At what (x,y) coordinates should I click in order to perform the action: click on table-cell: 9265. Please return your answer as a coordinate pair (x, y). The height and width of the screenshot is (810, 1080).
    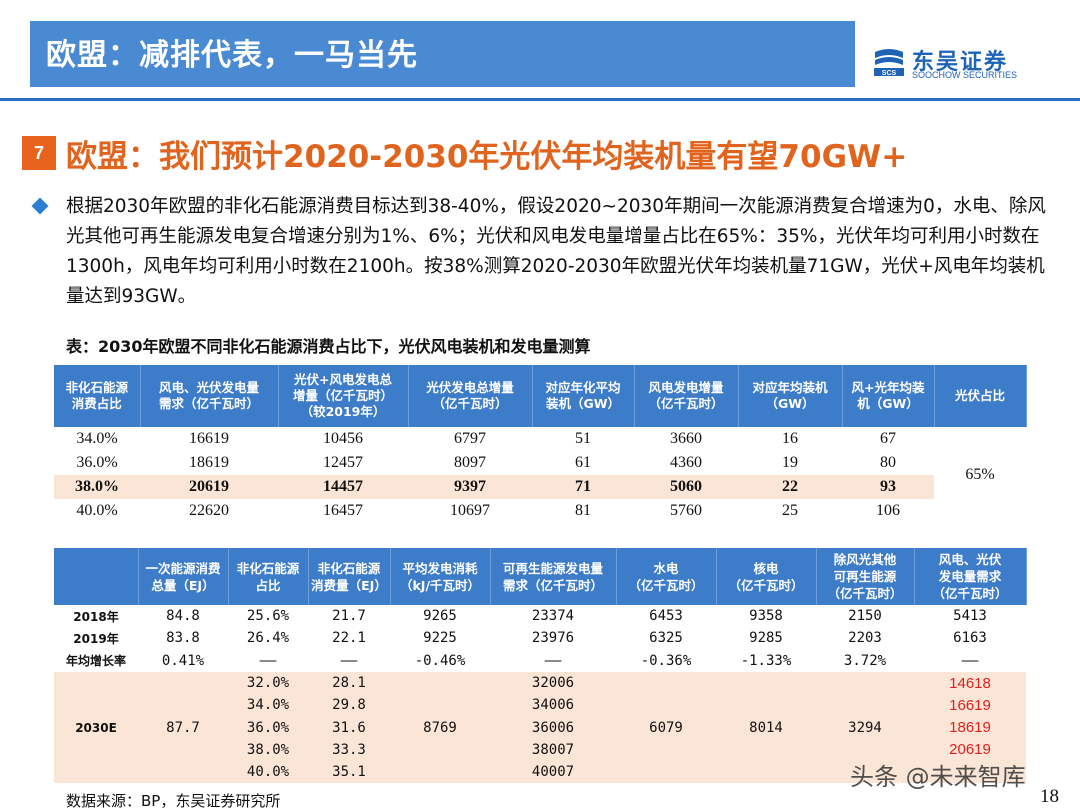
    Looking at the image, I should click on (440, 616).